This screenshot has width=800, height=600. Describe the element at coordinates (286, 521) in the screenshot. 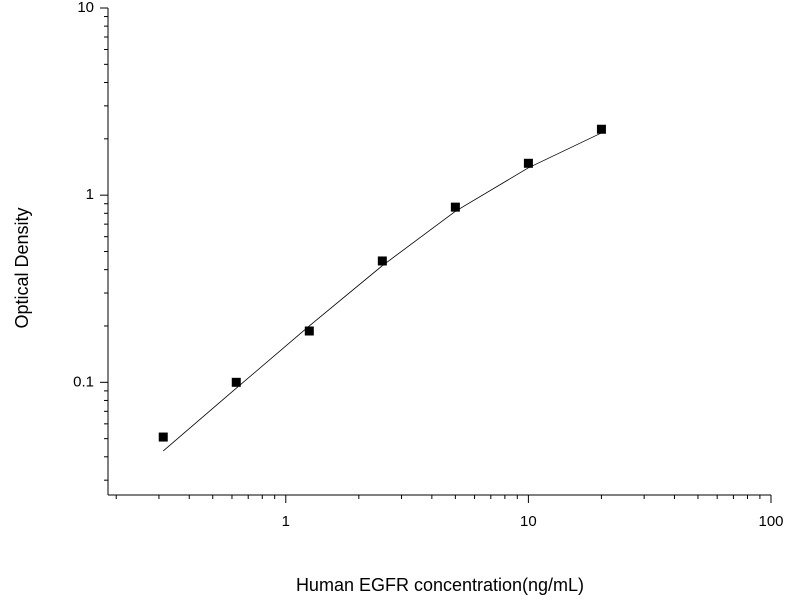

I see `x-tick-label: 1` at that location.